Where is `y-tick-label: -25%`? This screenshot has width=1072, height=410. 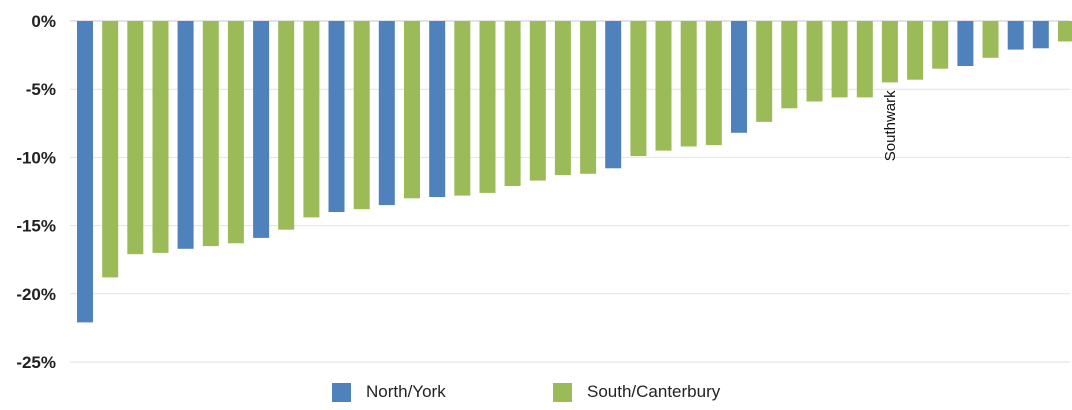
y-tick-label: -25% is located at coordinates (36, 362).